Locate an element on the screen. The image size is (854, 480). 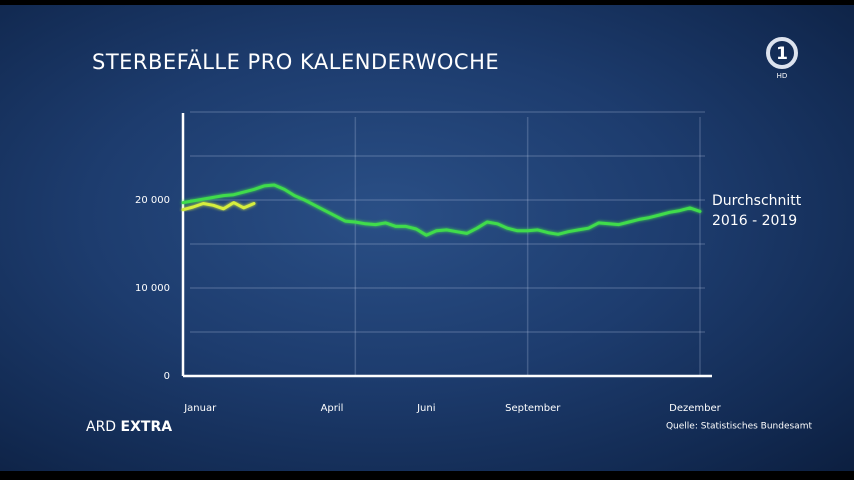
y-tick-label: 20 000 is located at coordinates (152, 200).